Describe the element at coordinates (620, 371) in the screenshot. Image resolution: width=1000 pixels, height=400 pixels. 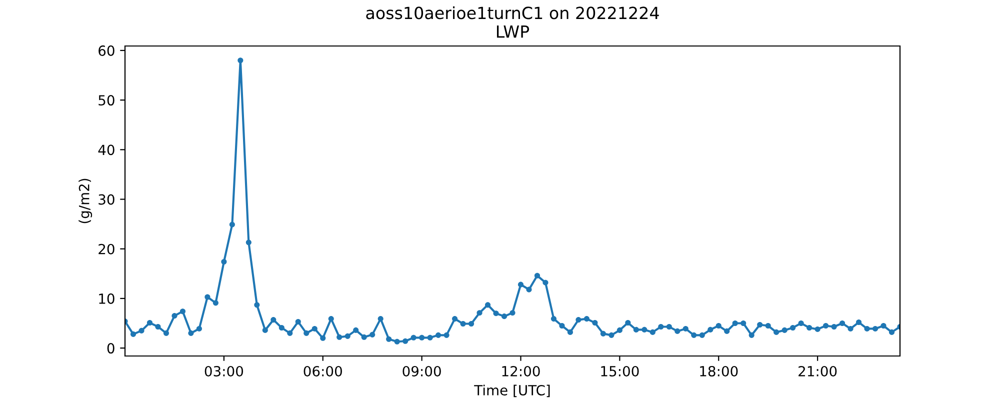
I see `x-tick-label: 15:00` at that location.